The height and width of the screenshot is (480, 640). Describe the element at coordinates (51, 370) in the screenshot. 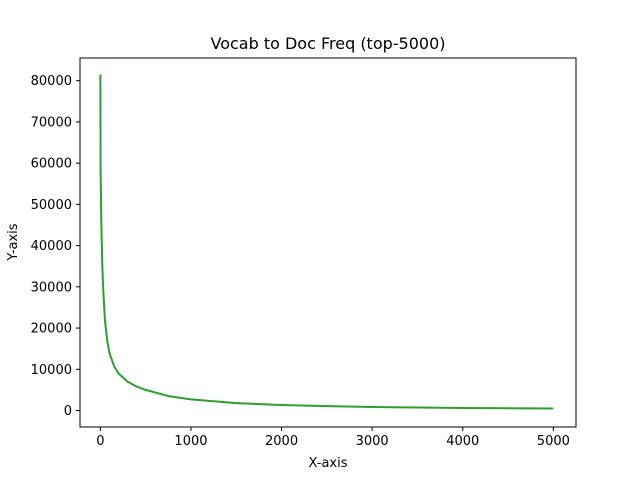

I see `y-tick-label: 10000` at that location.